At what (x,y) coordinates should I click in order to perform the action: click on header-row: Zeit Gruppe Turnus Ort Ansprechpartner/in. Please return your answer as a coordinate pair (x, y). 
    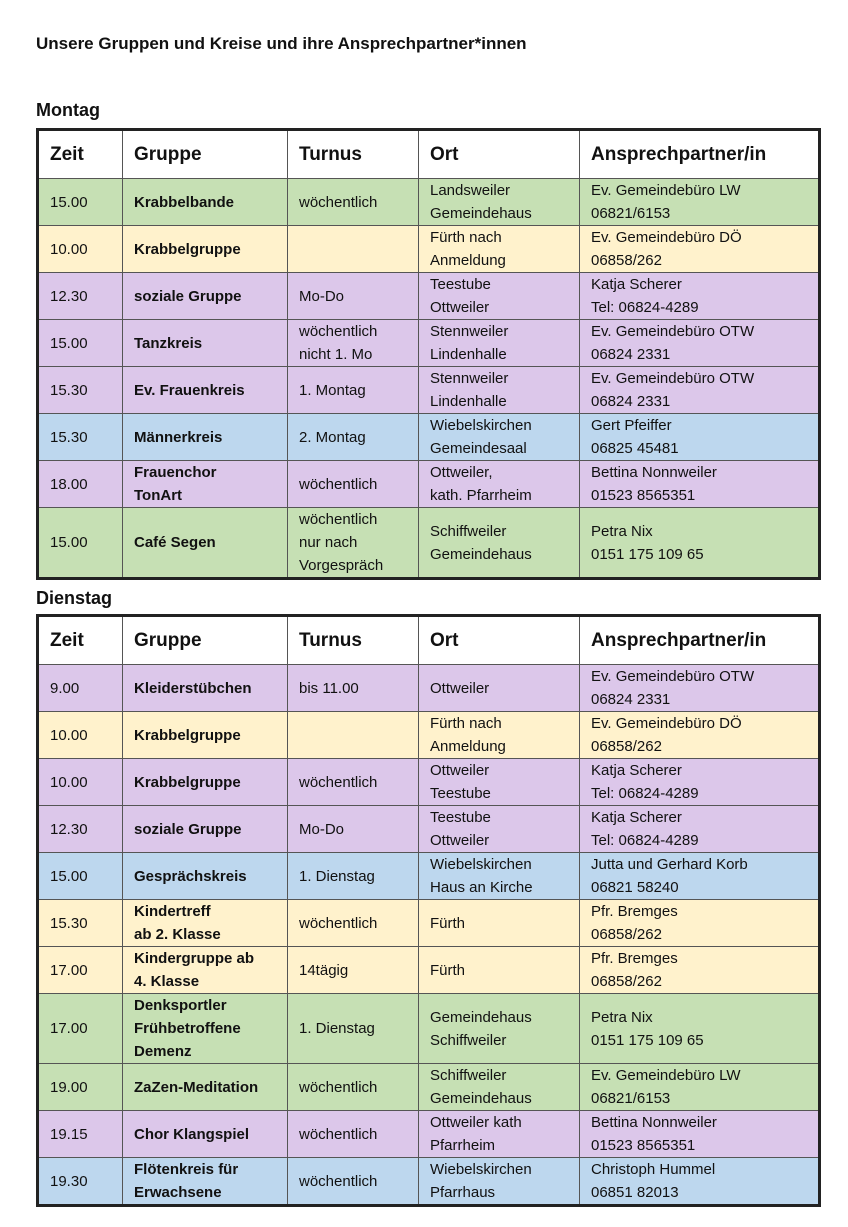
    Looking at the image, I should click on (428, 640).